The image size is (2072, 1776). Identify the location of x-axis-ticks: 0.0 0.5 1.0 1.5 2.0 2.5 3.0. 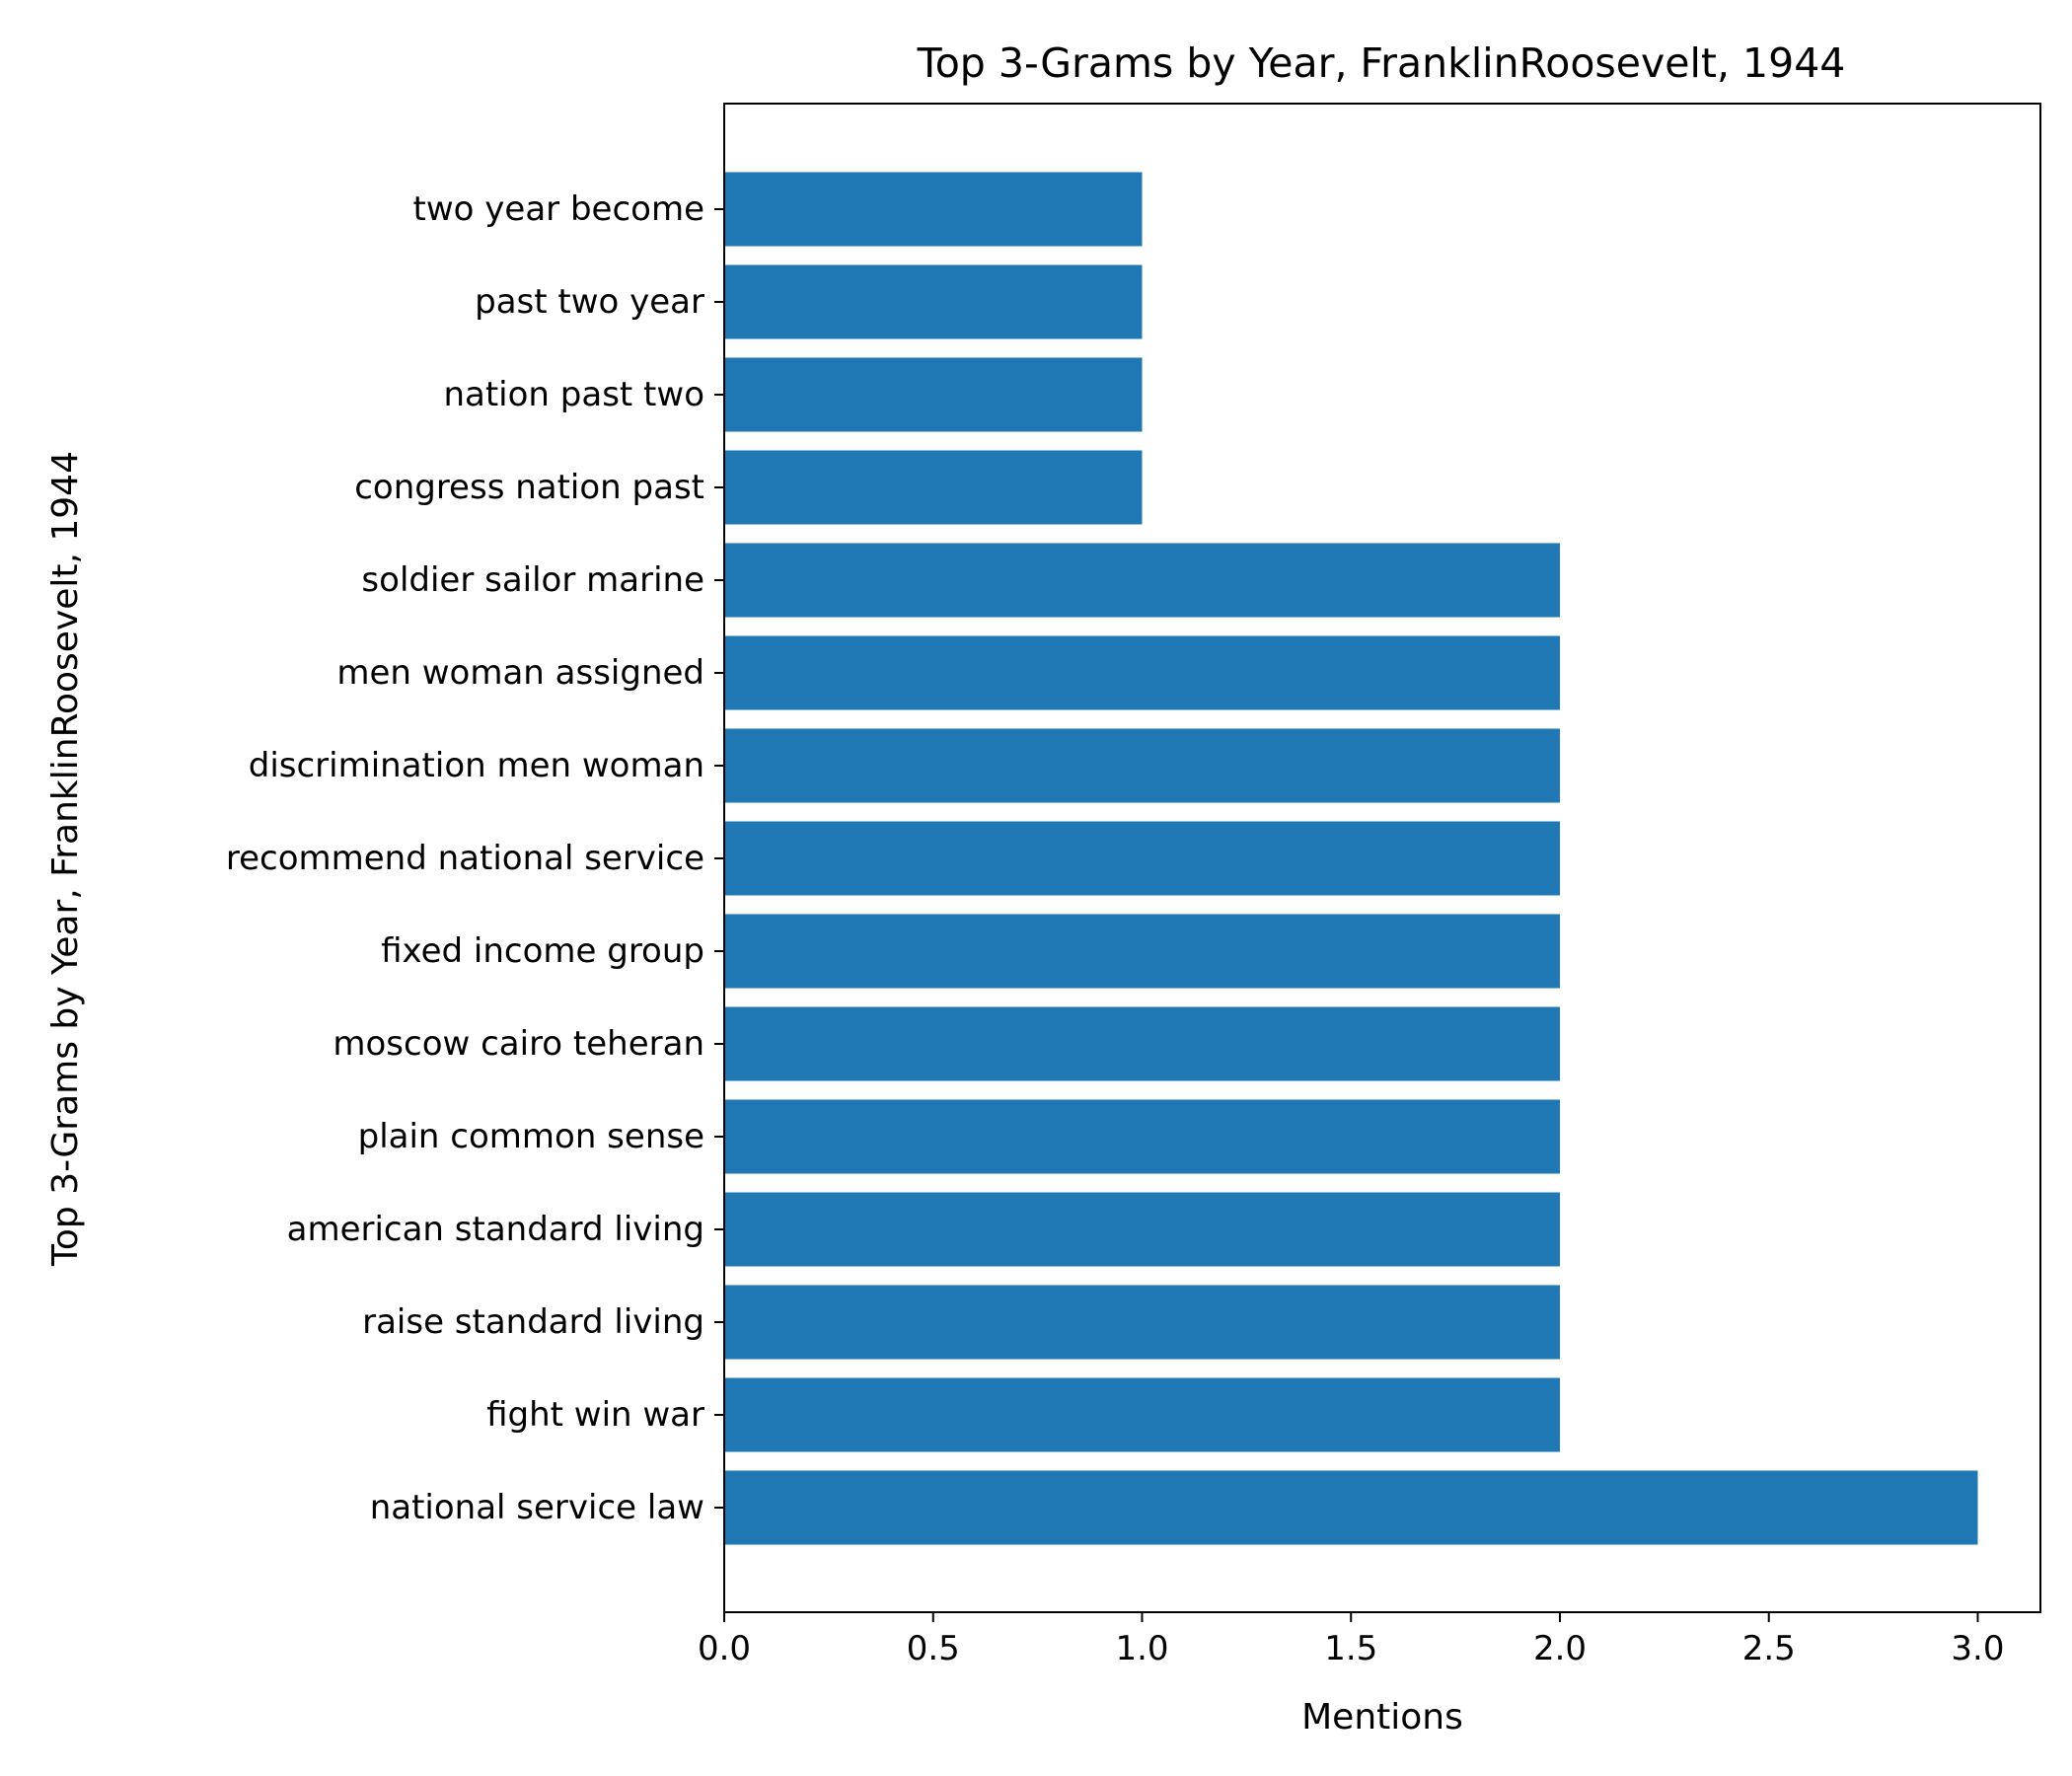
(1351, 1640).